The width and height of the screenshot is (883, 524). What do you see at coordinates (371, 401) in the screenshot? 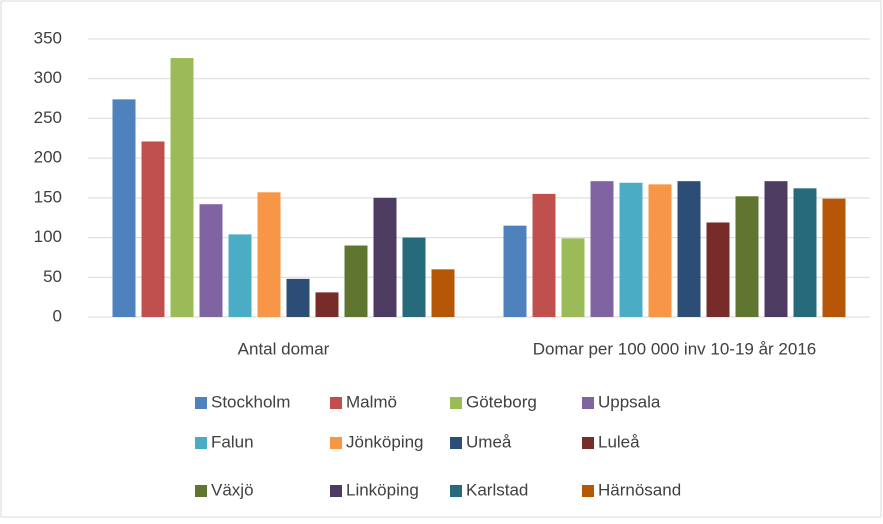
I see `legend-label: Malmö` at bounding box center [371, 401].